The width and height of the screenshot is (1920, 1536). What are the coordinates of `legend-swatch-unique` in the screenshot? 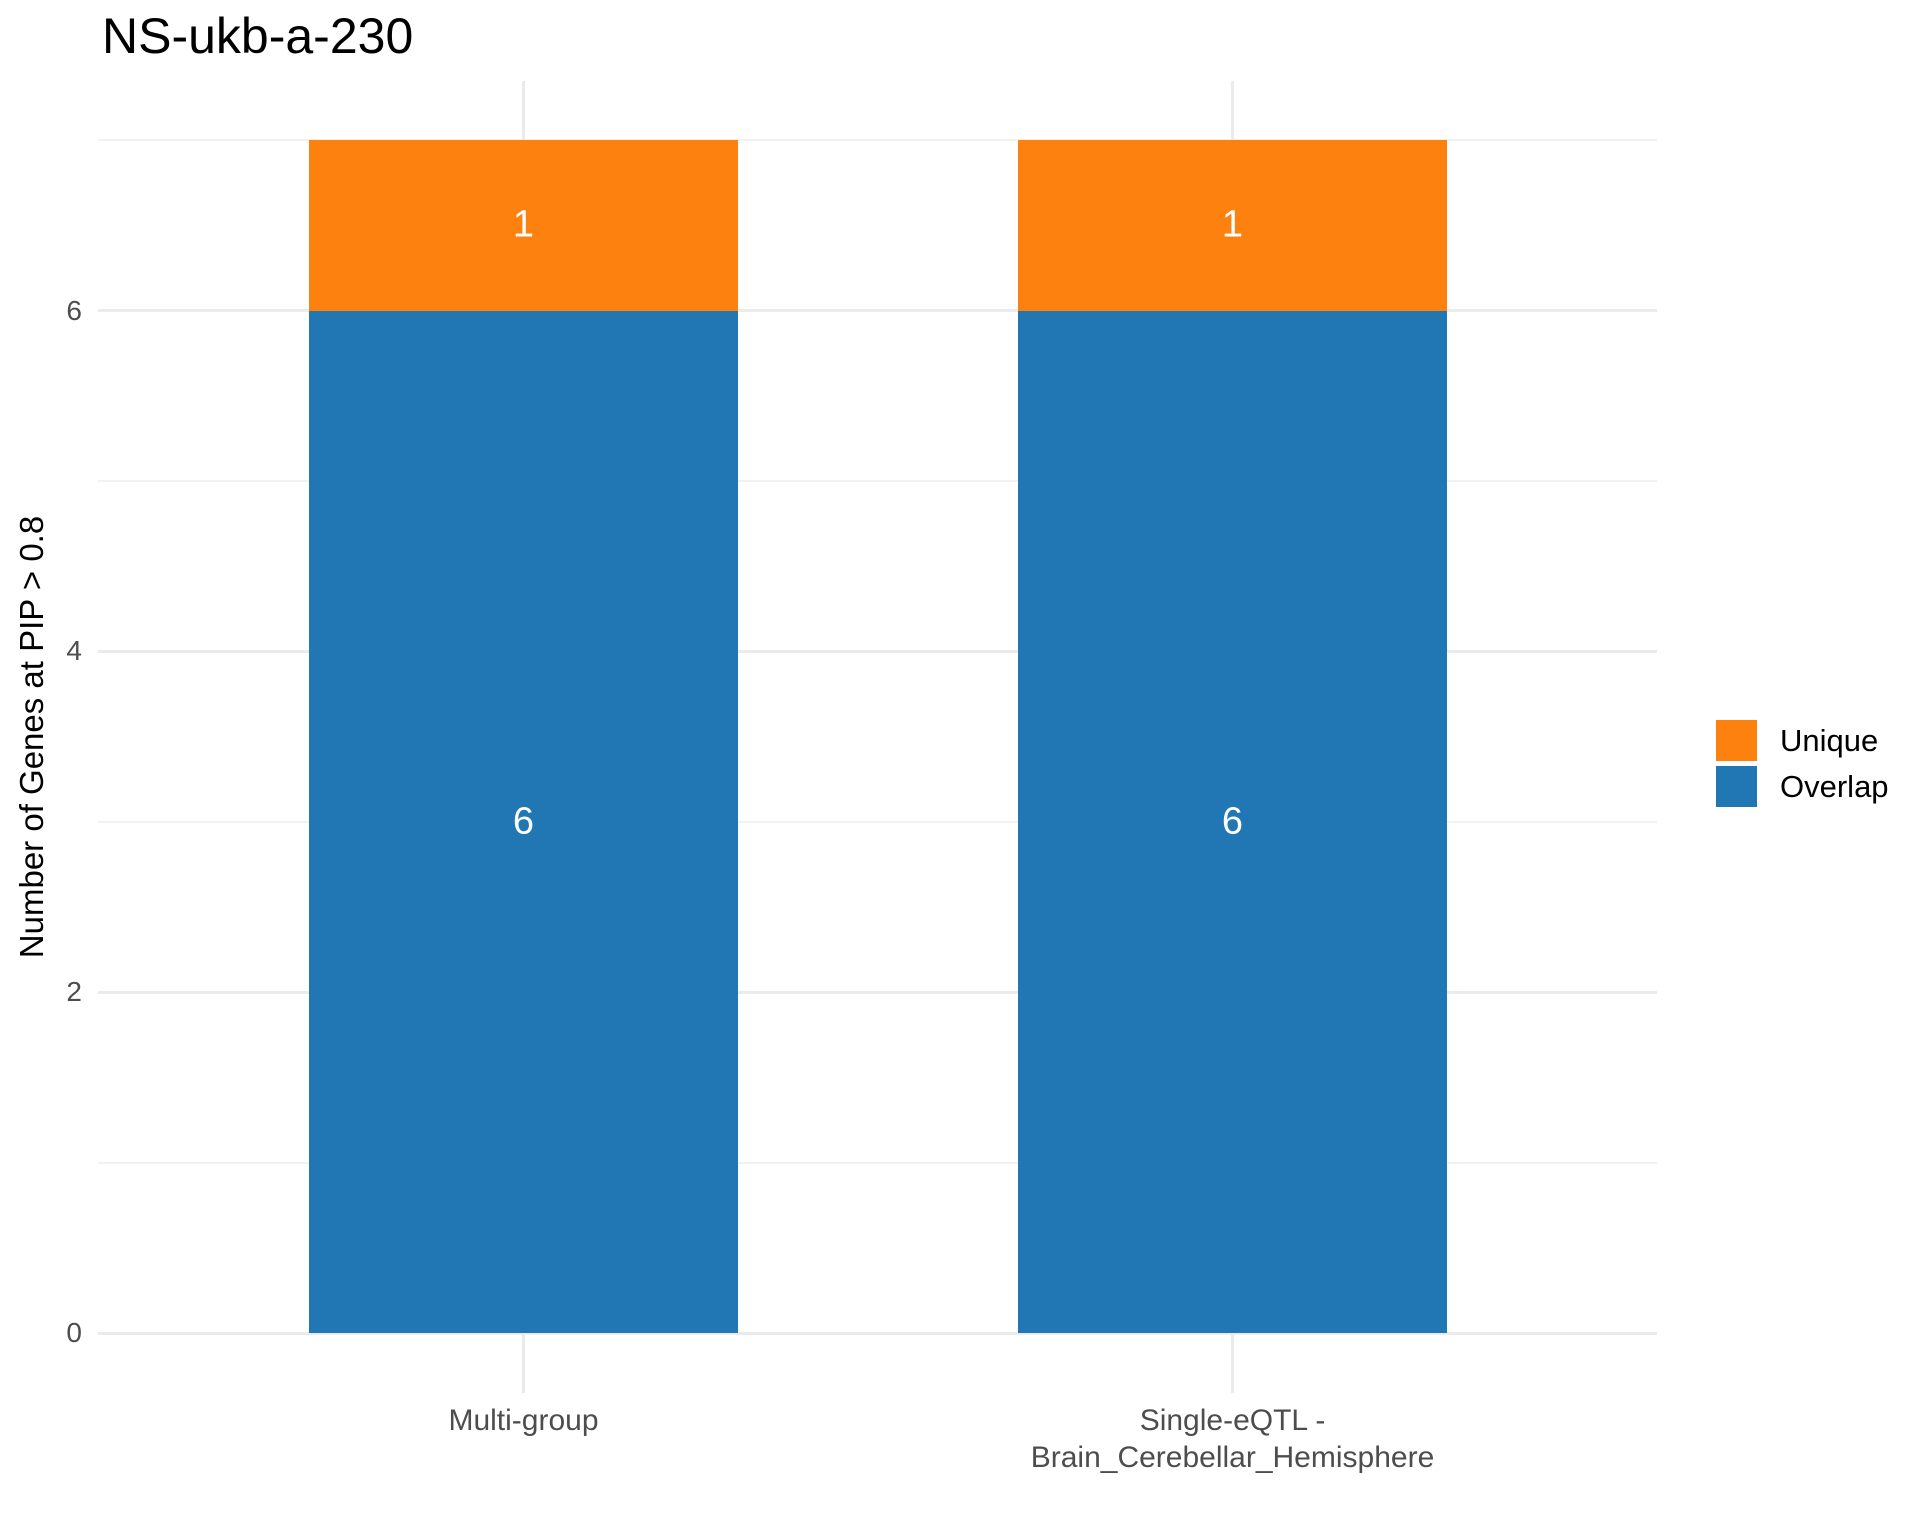 It's located at (1736, 740).